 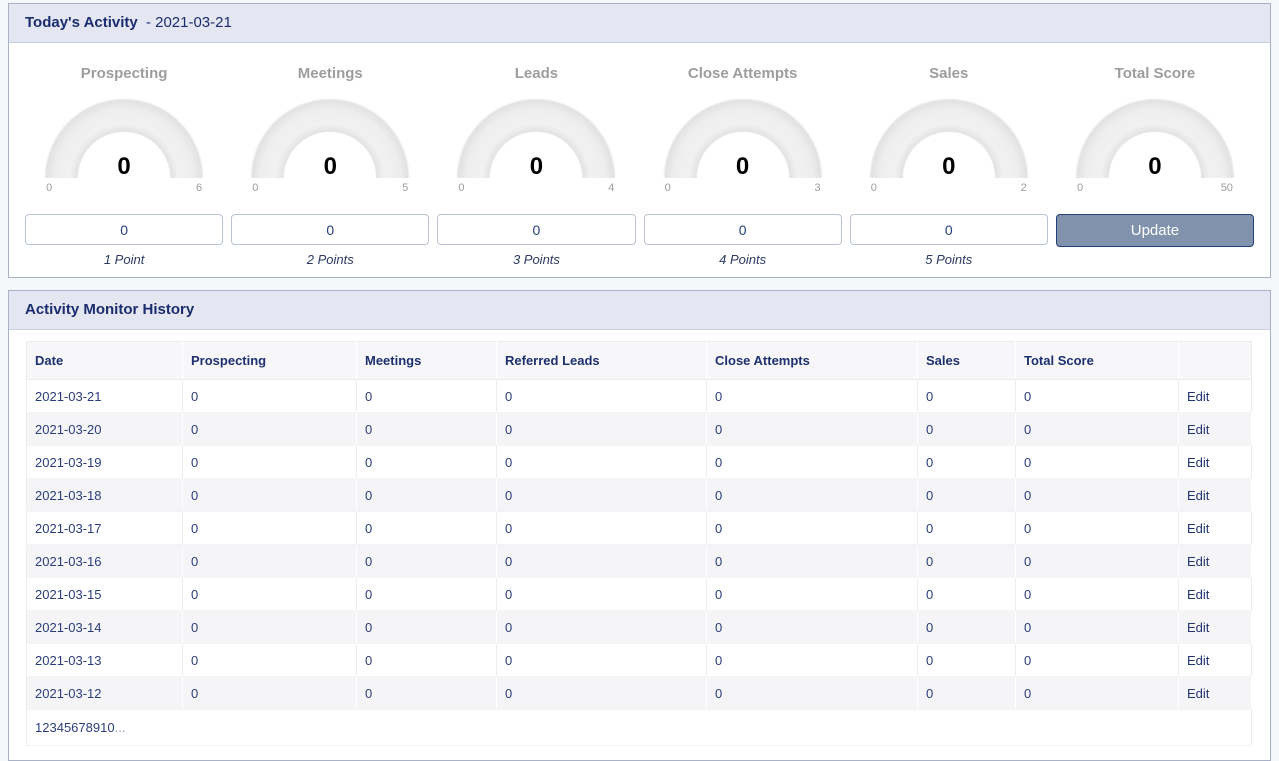 What do you see at coordinates (536, 188) in the screenshot?
I see `gauge-range-leads: 0 4` at bounding box center [536, 188].